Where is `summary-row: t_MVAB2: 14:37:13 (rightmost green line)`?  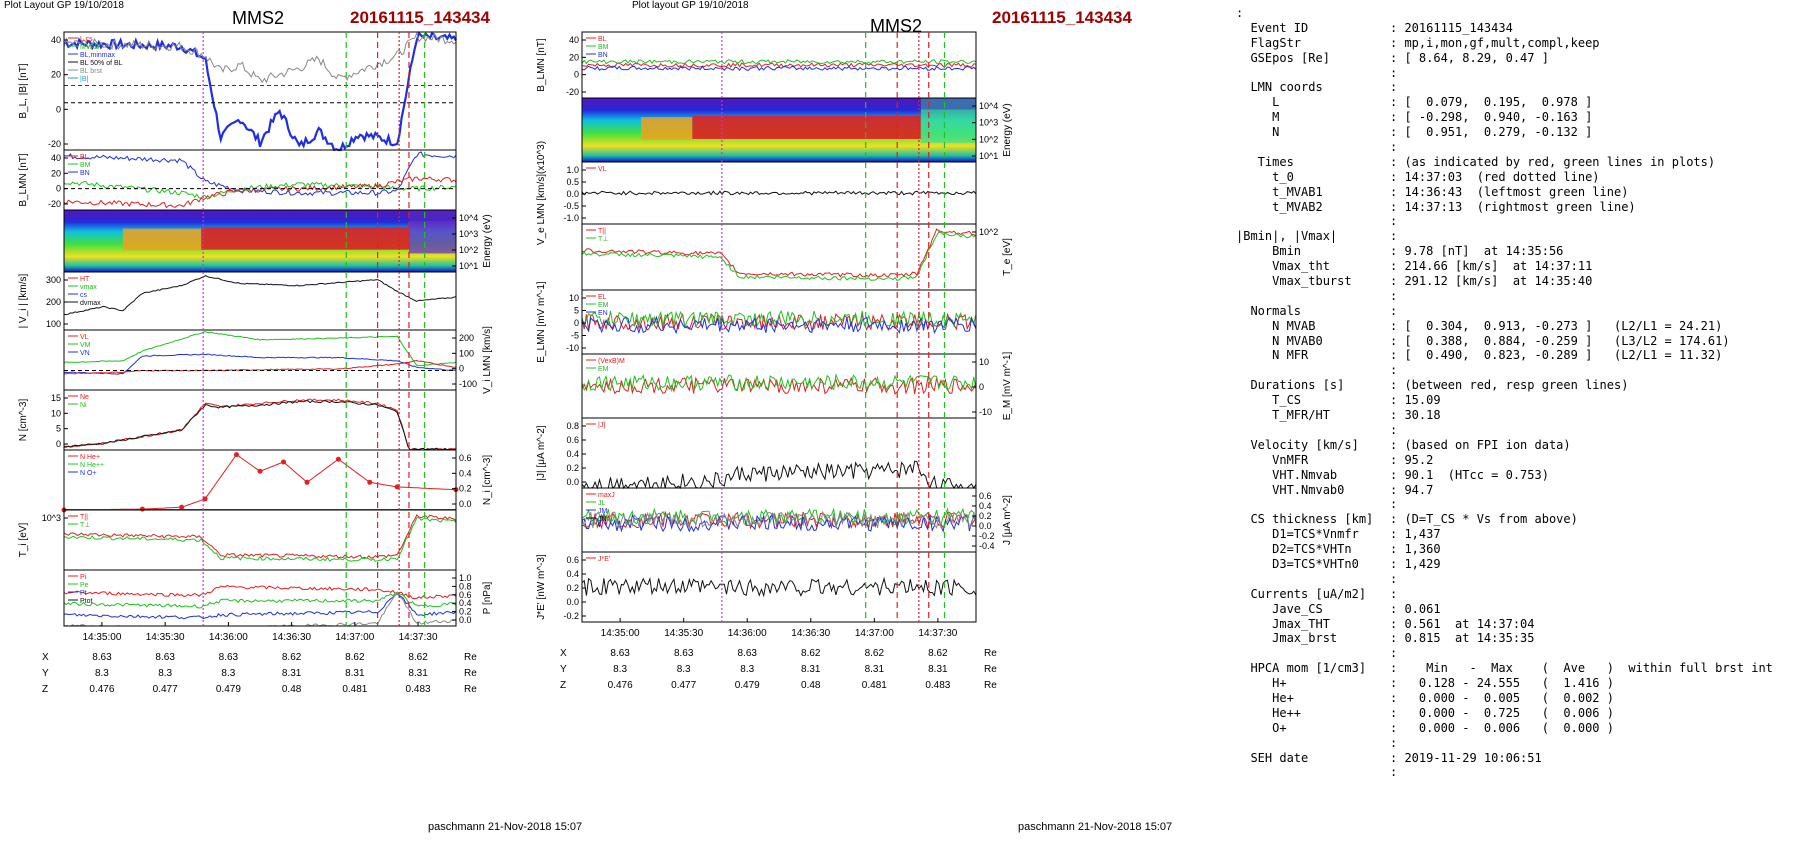
summary-row: t_MVAB2: 14:37:13 (rightmost green line) is located at coordinates (1516, 207).